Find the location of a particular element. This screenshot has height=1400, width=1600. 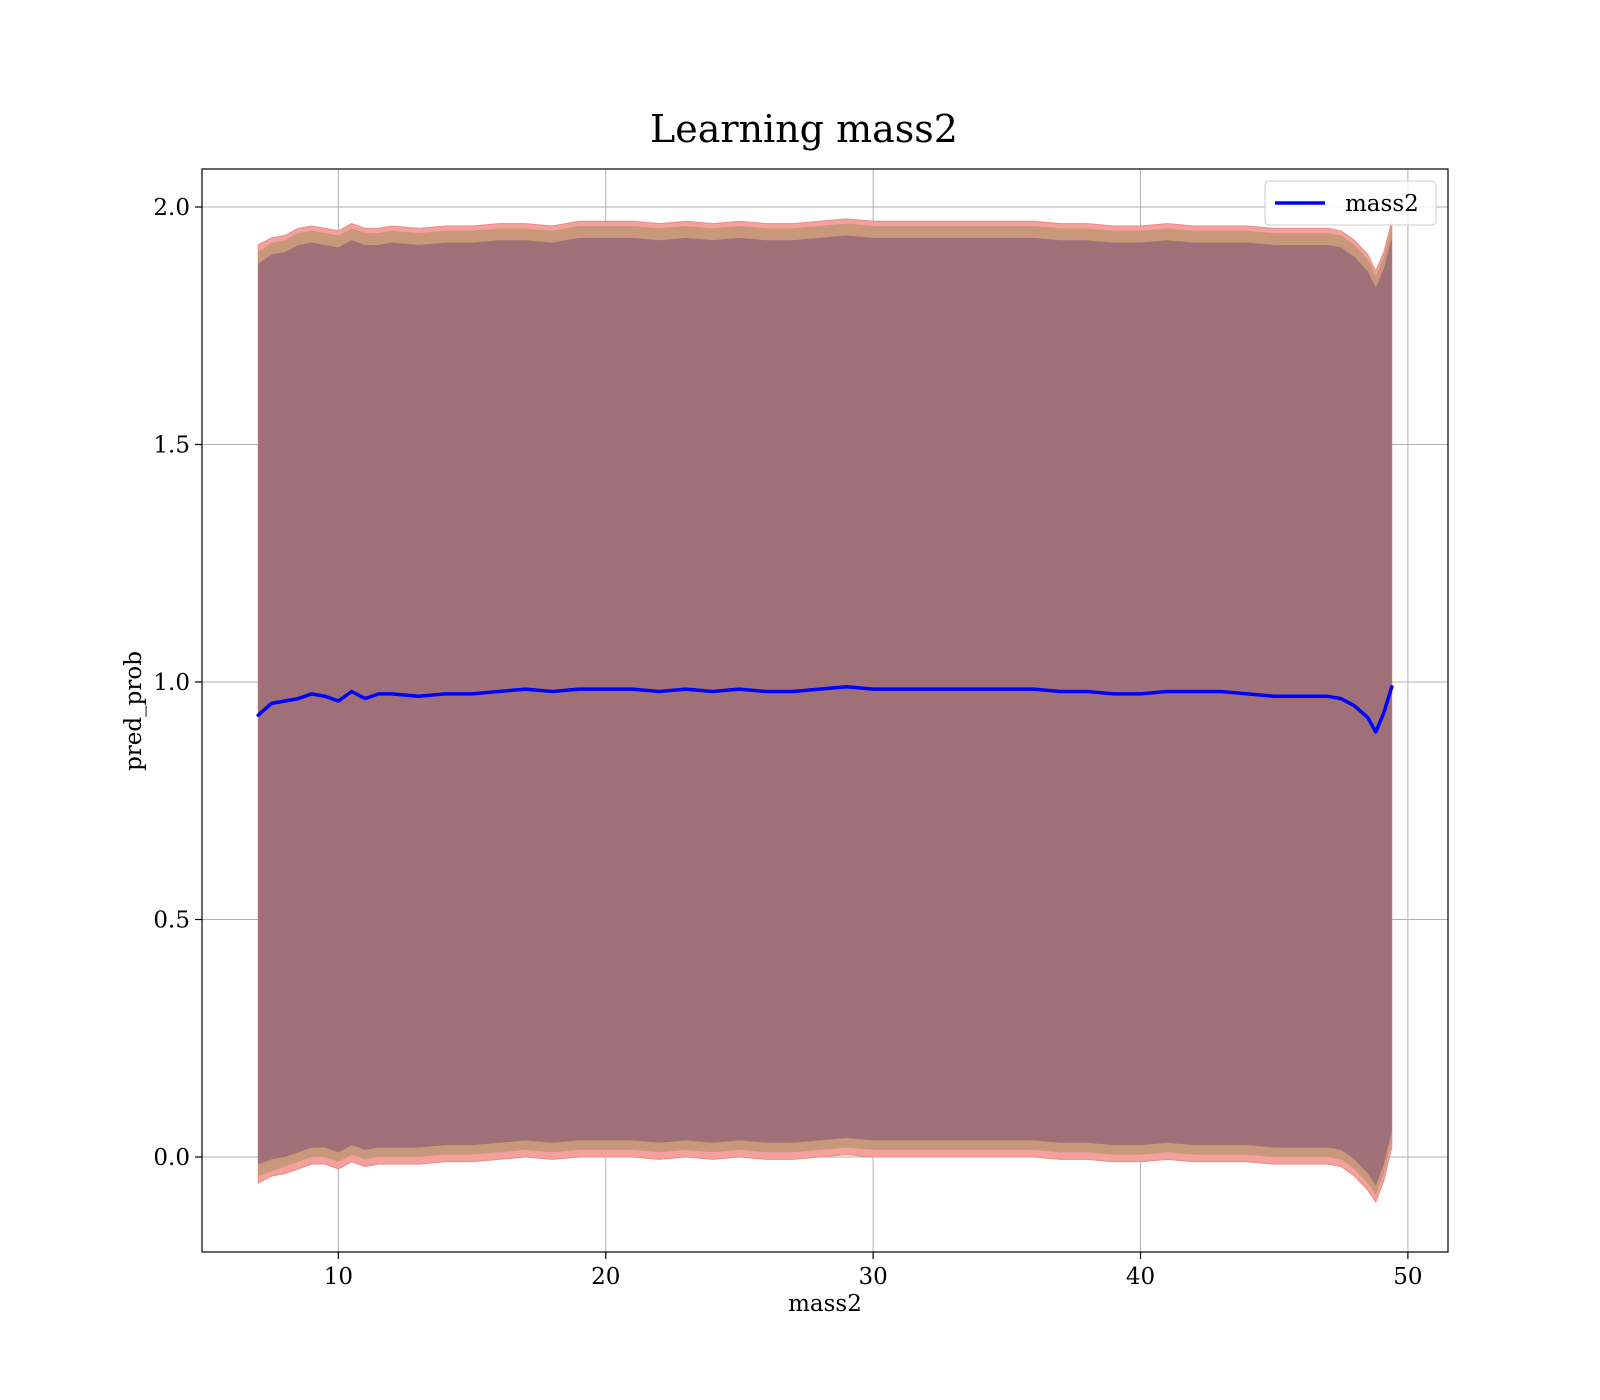

legend: mass2 is located at coordinates (1350, 203).